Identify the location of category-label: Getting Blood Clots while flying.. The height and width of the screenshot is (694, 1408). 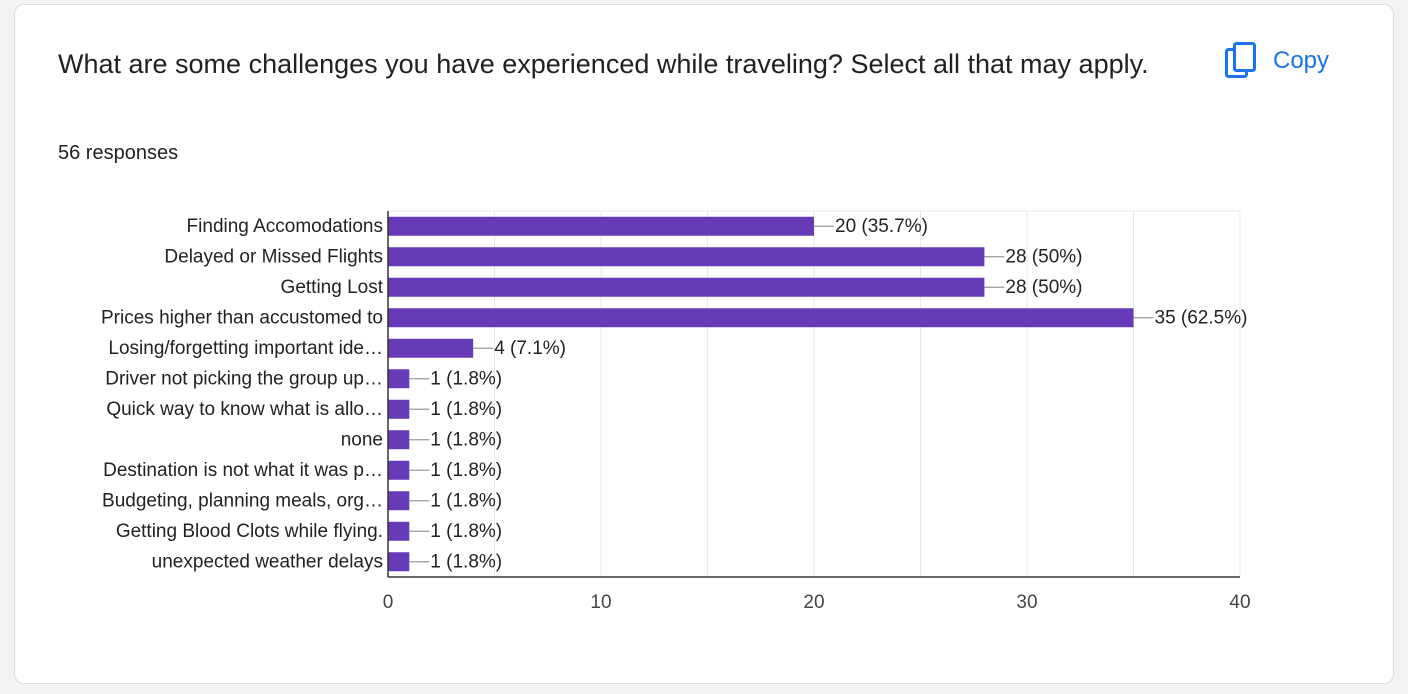
(249, 531).